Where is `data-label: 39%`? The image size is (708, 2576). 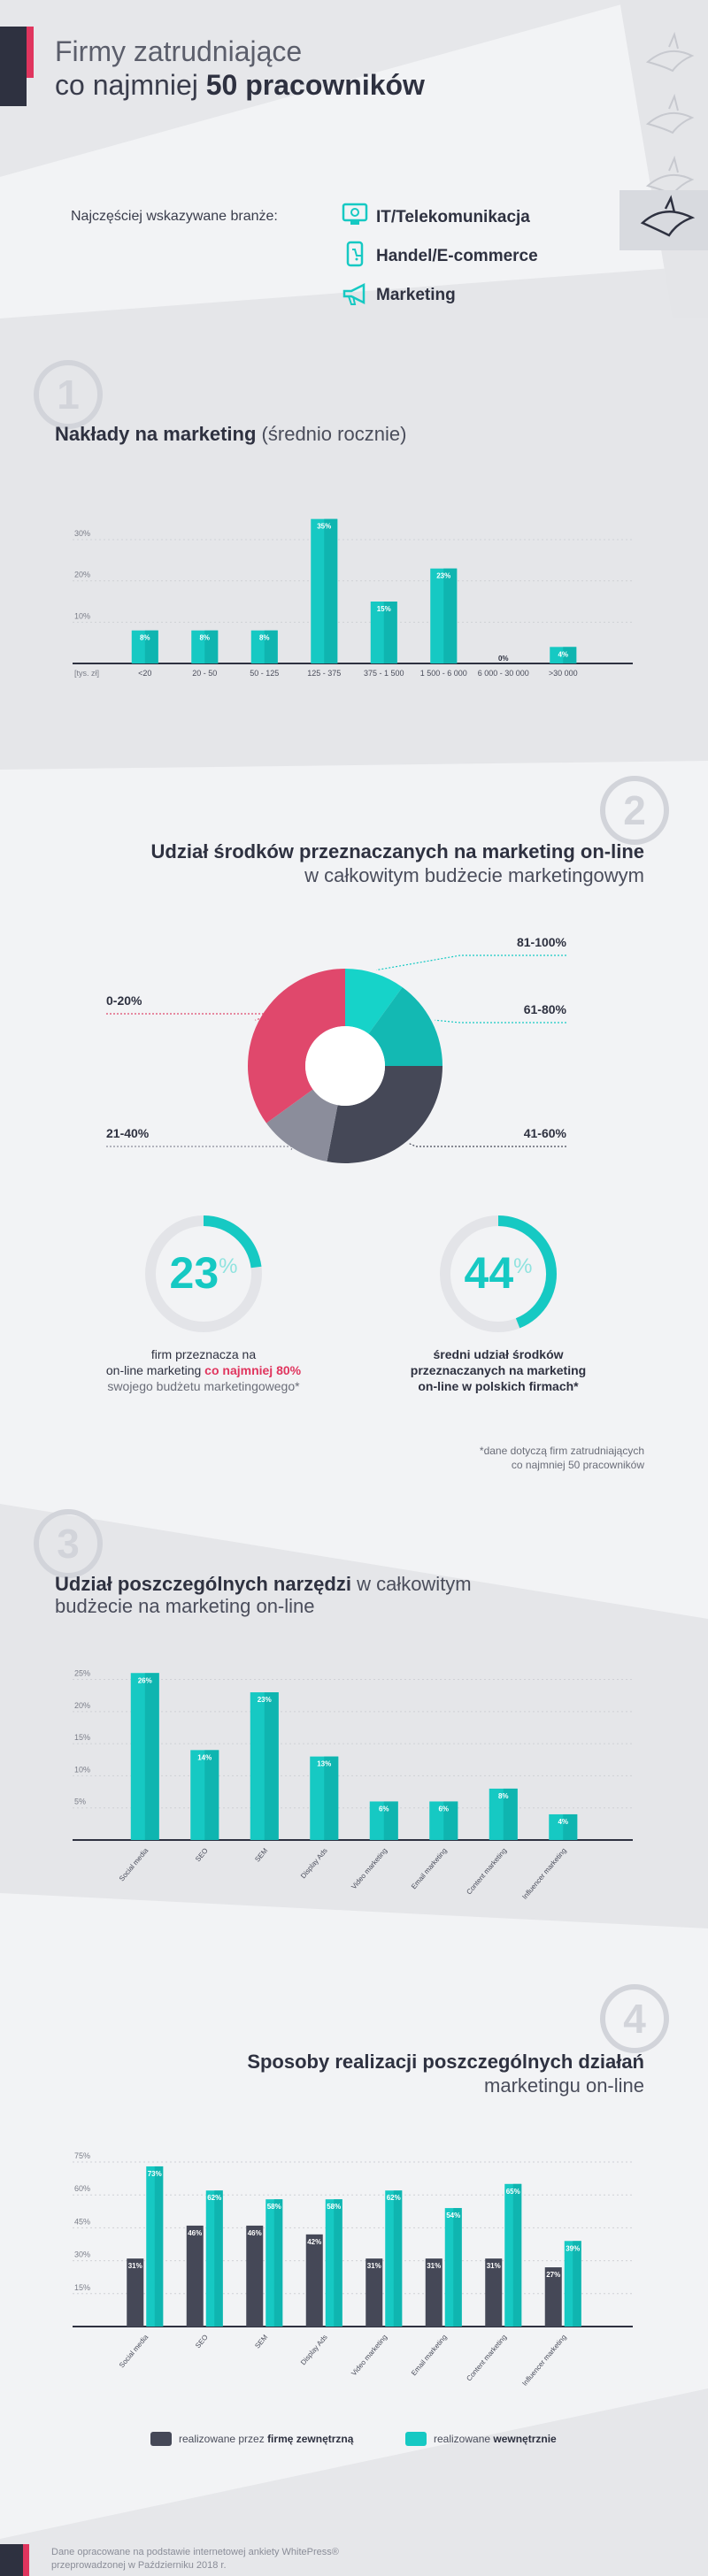 data-label: 39% is located at coordinates (573, 2248).